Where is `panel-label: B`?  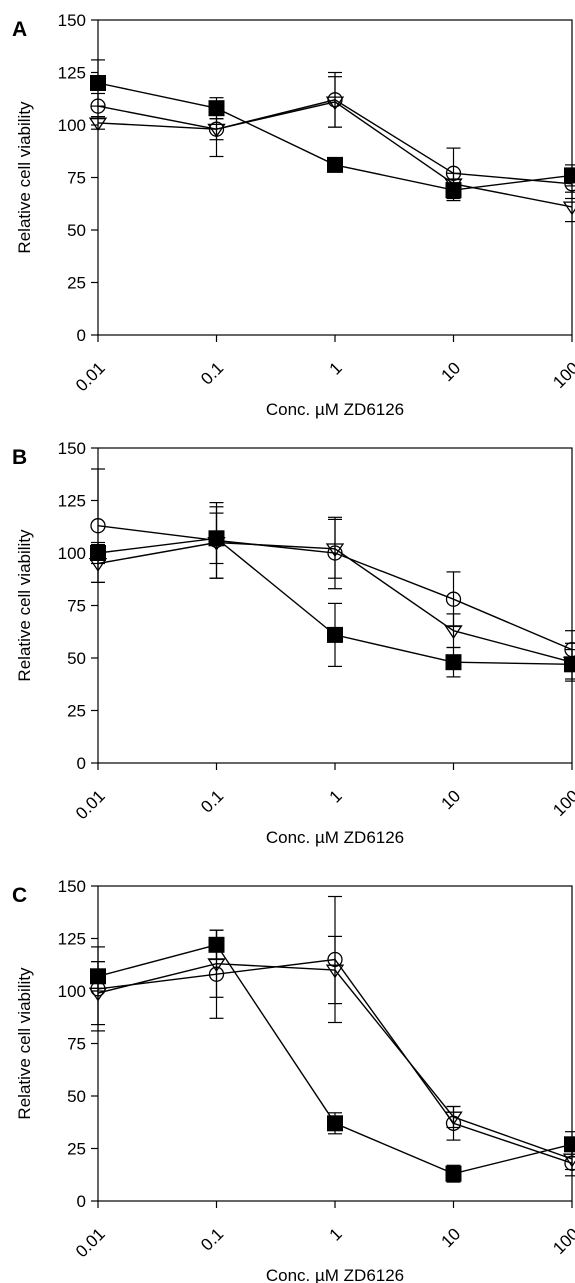
panel-label: B is located at coordinates (19, 457).